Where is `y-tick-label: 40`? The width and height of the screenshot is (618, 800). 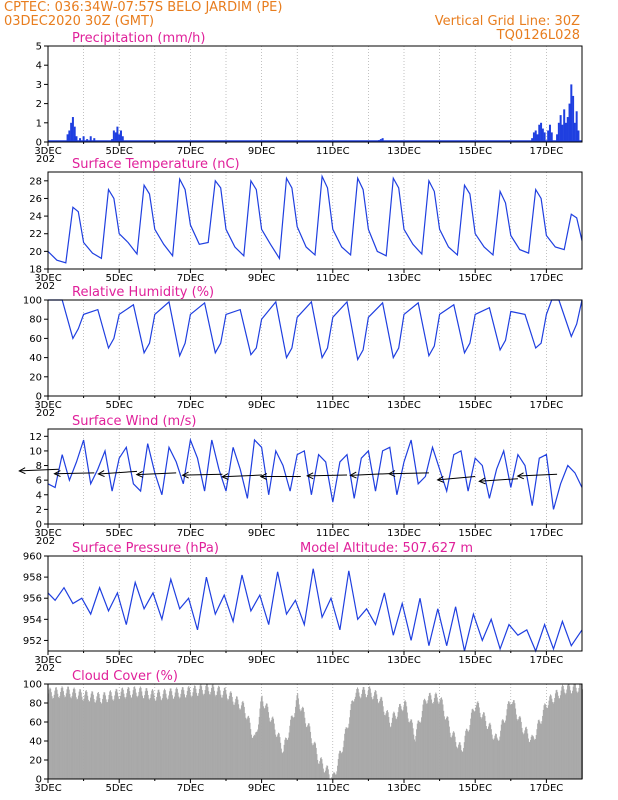
y-tick-label: 40 is located at coordinates (35, 358).